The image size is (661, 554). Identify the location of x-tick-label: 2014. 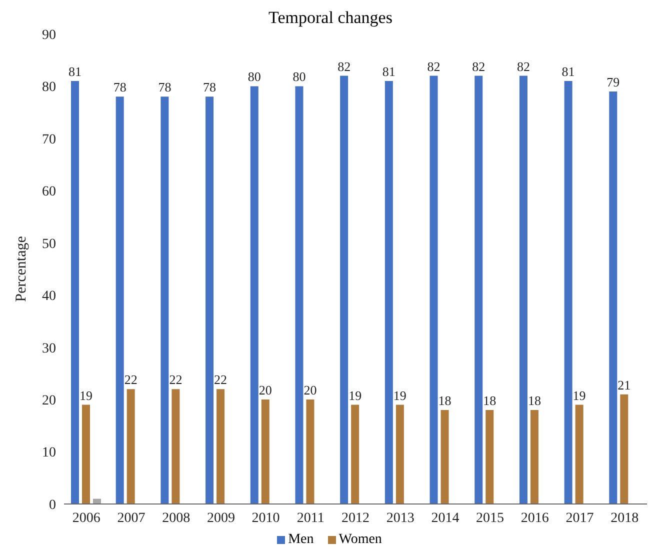
(445, 518).